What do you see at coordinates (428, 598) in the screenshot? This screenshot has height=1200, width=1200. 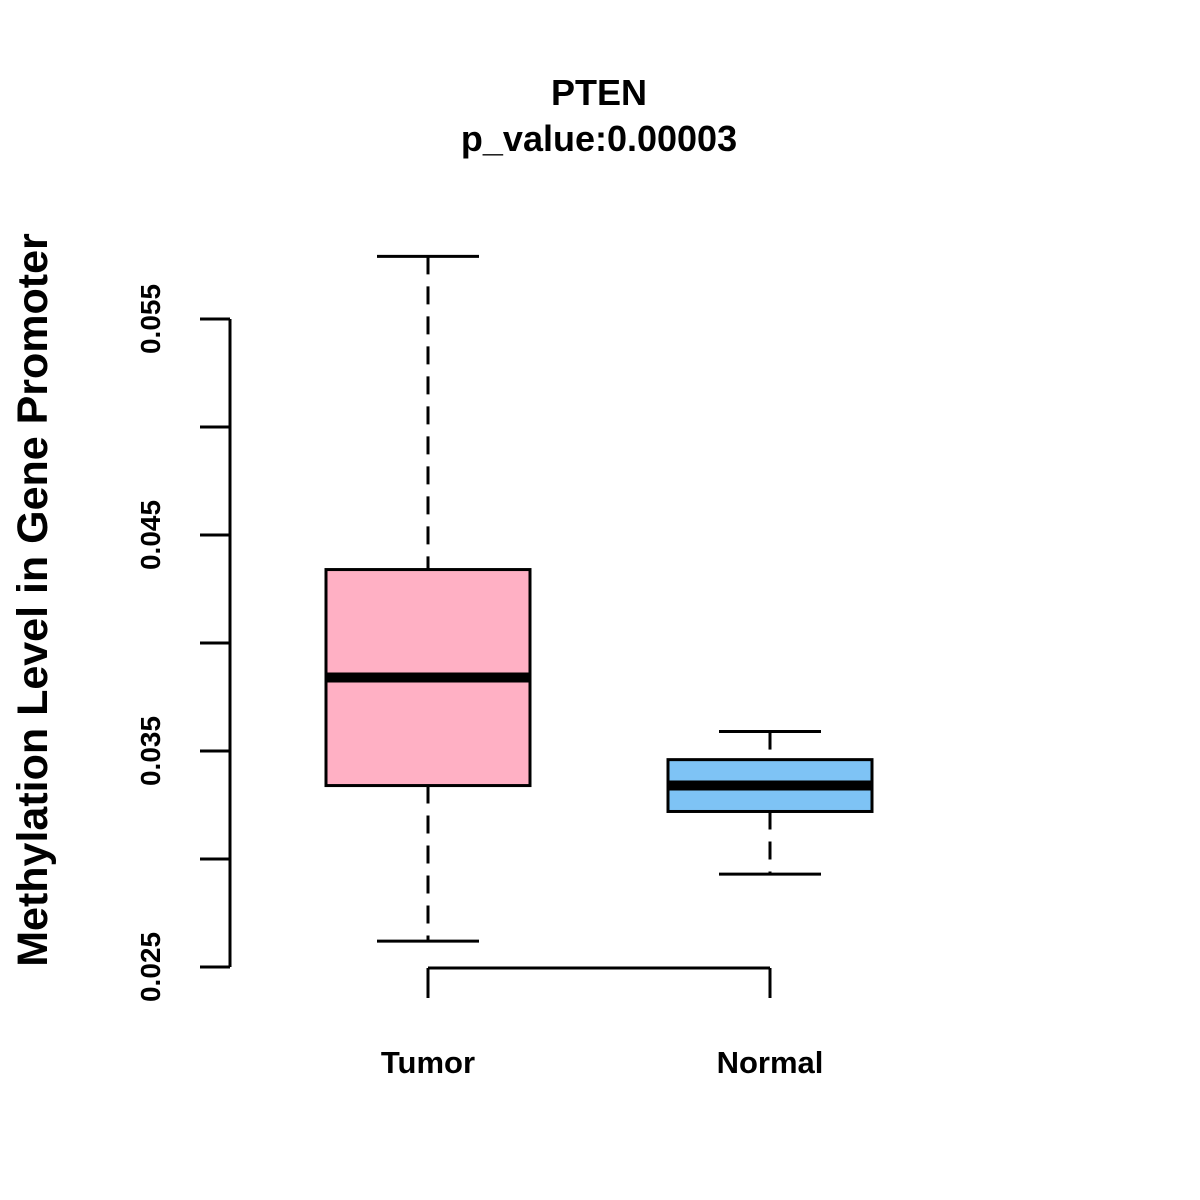 I see `box-tumor` at bounding box center [428, 598].